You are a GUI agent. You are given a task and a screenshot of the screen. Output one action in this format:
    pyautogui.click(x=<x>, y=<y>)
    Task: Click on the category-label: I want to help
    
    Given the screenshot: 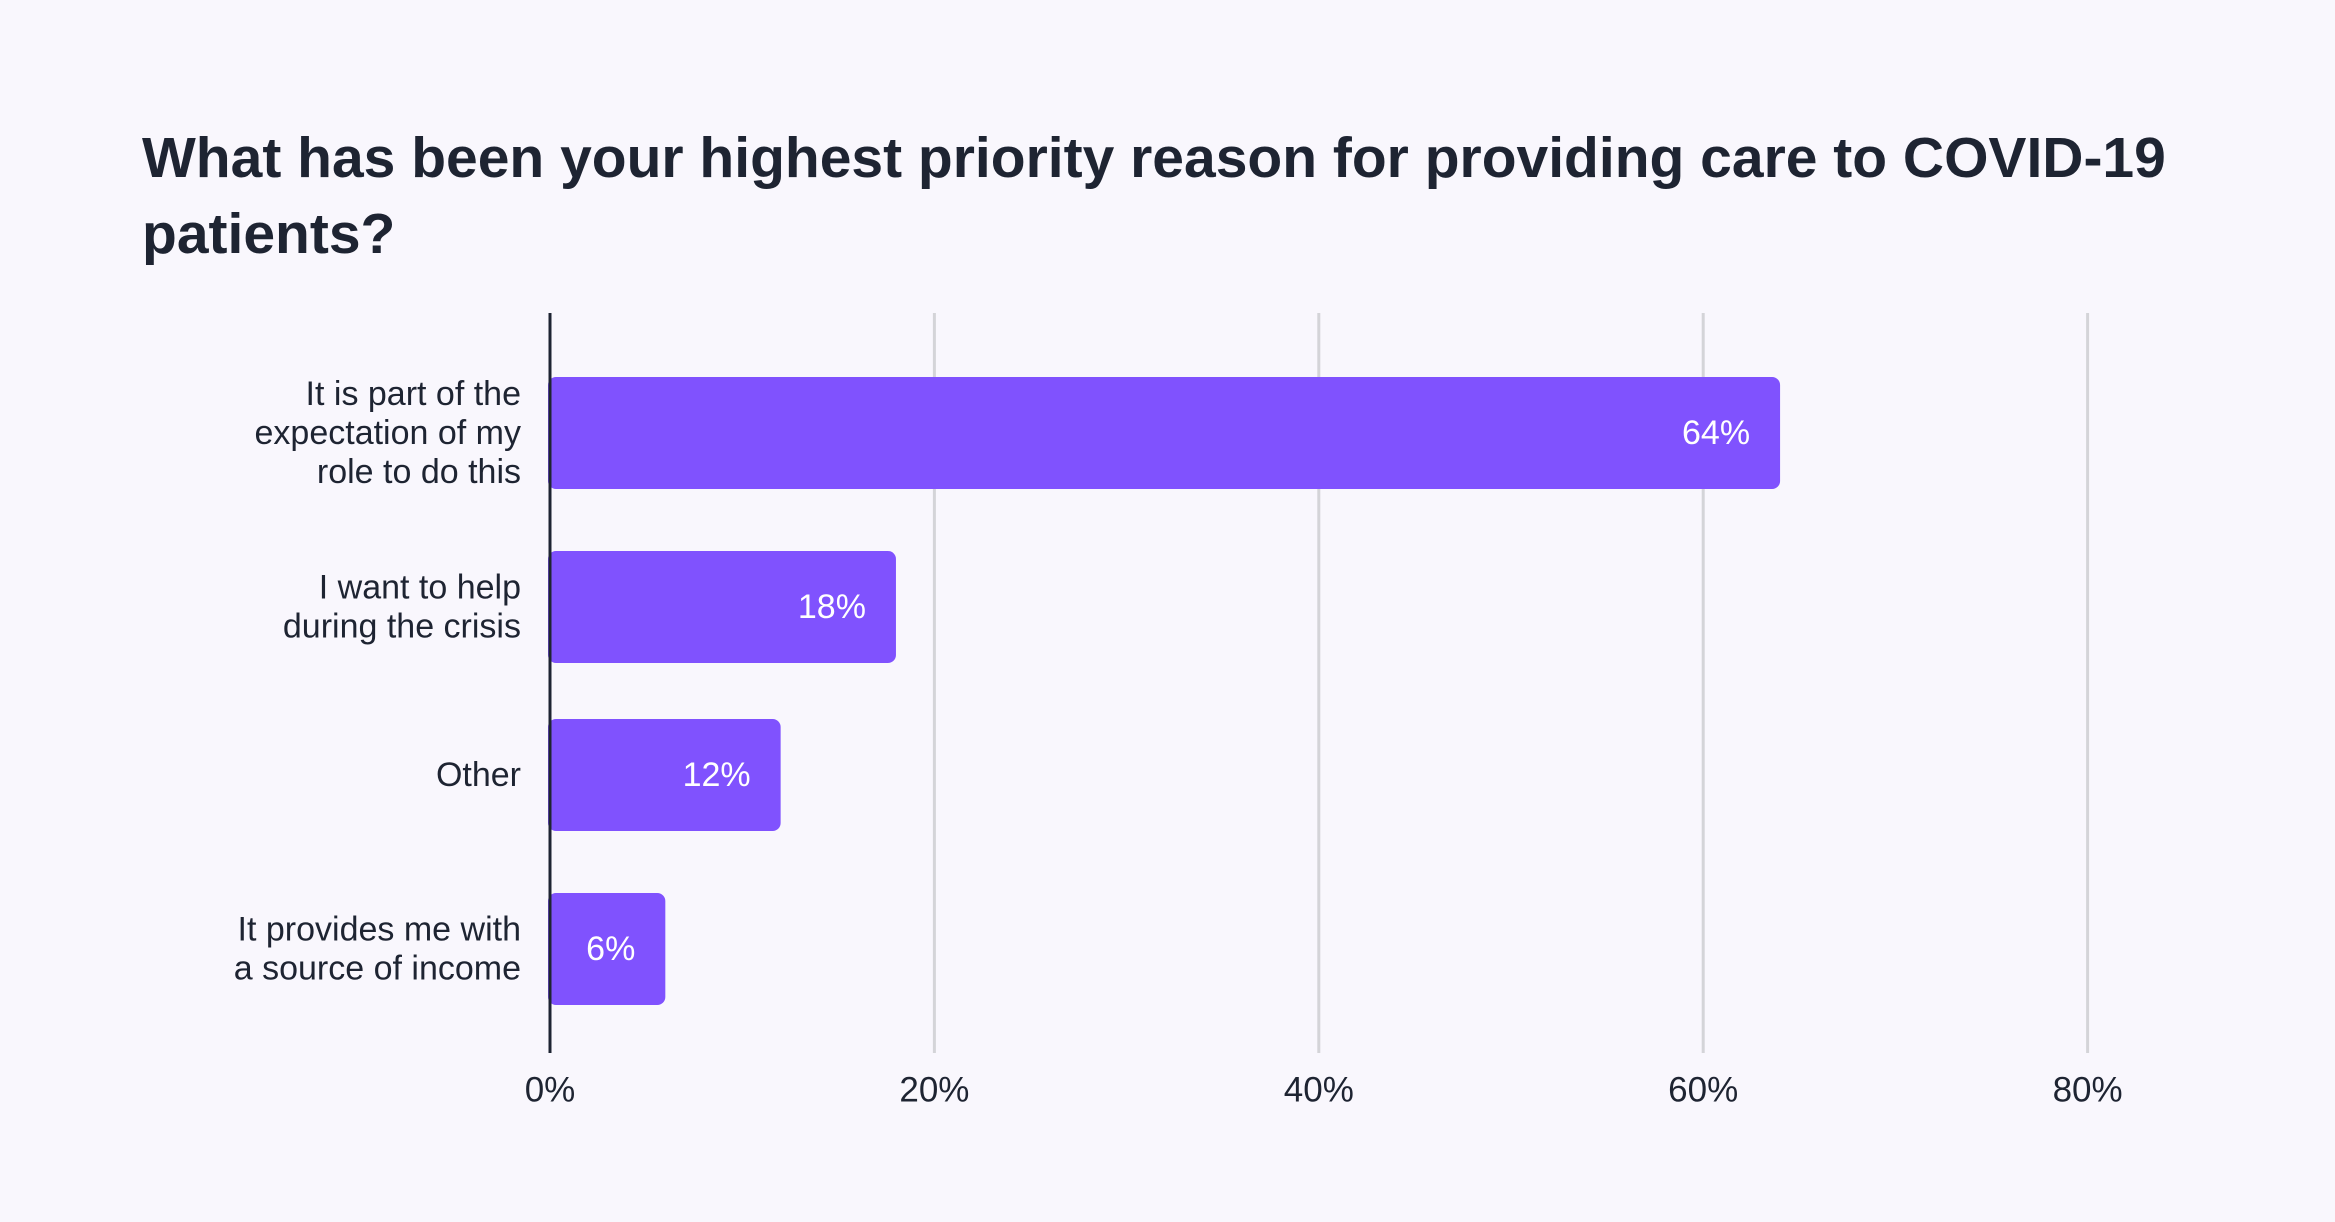 What is the action you would take?
    pyautogui.click(x=420, y=588)
    